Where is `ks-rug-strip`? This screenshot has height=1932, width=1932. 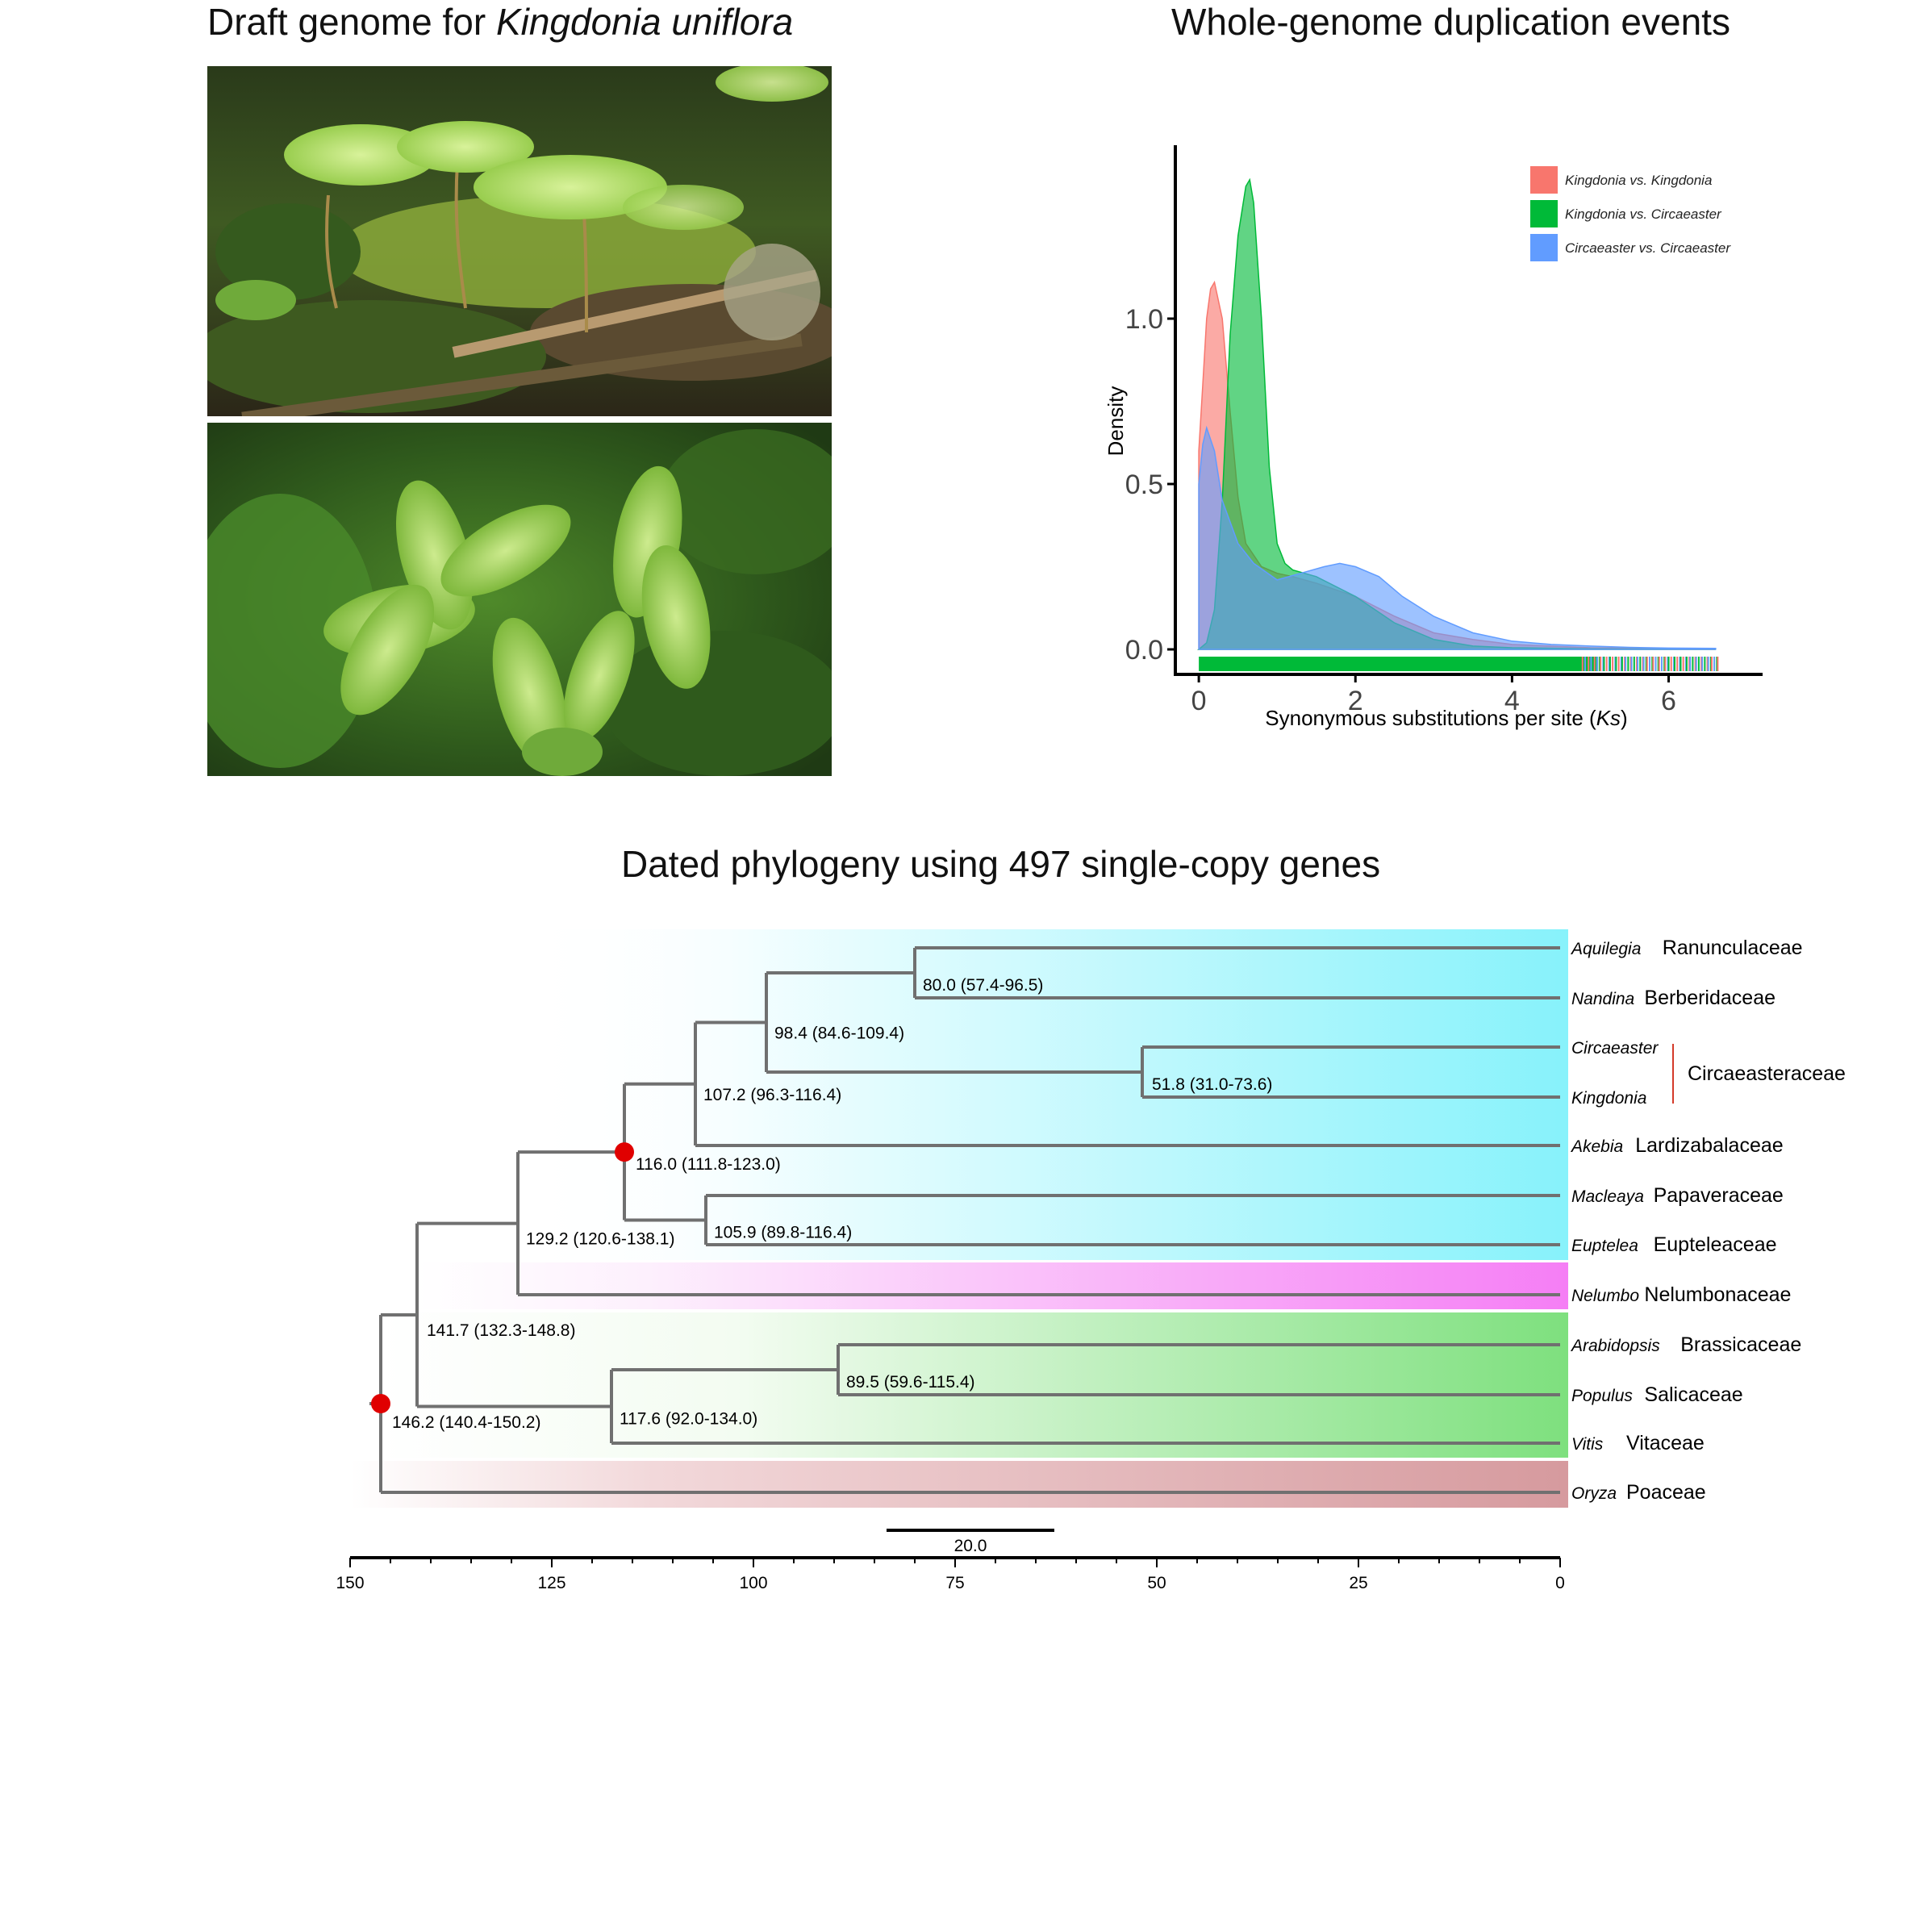
ks-rug-strip is located at coordinates (1459, 664).